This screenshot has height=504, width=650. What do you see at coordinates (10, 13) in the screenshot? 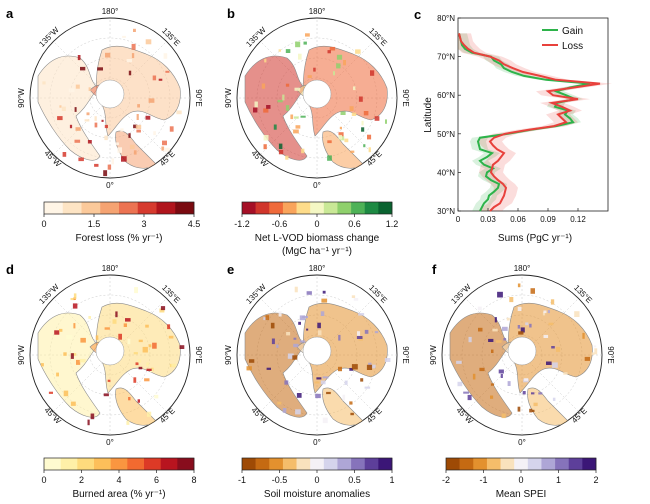
I see `panel-letter-a: a` at bounding box center [10, 13].